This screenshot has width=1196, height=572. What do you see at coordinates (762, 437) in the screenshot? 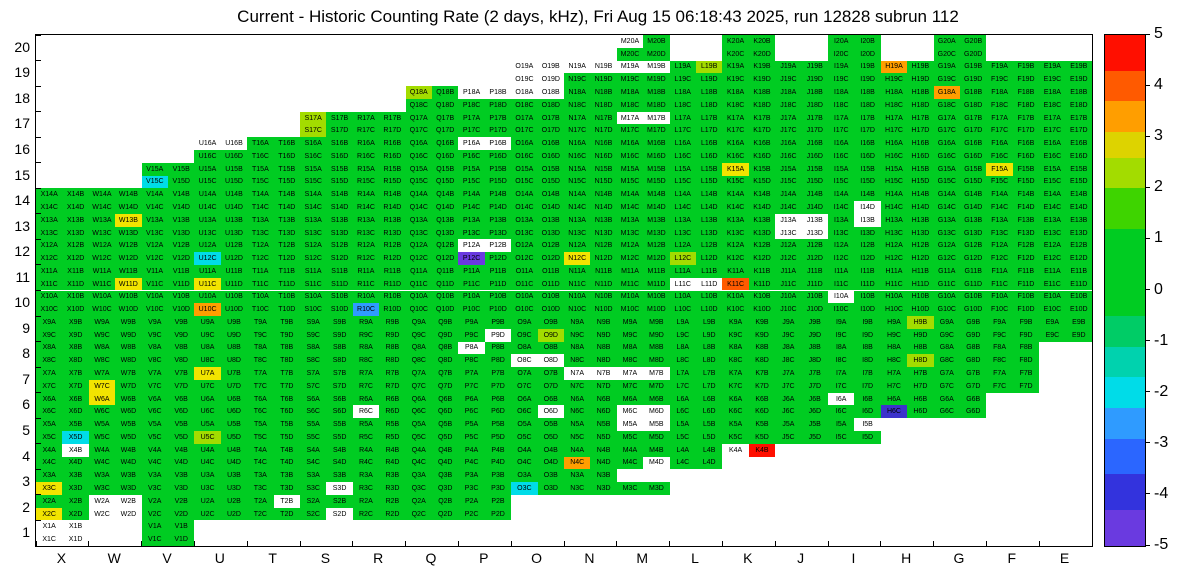
I see `detector-cell: K5D` at bounding box center [762, 437].